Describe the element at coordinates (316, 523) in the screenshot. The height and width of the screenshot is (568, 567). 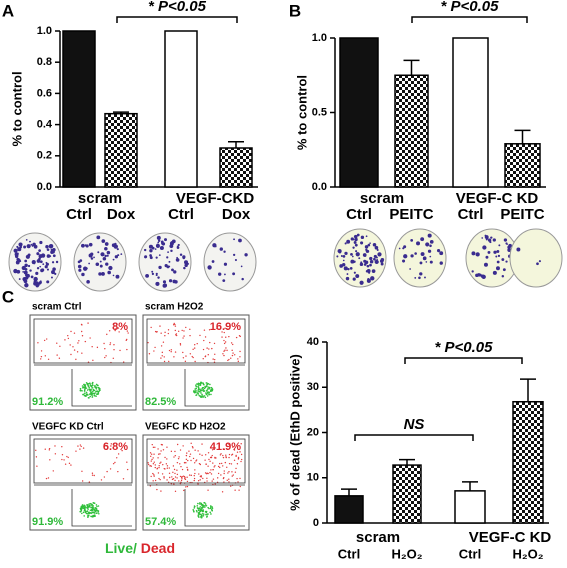
I see `y-tick-label: 0` at that location.